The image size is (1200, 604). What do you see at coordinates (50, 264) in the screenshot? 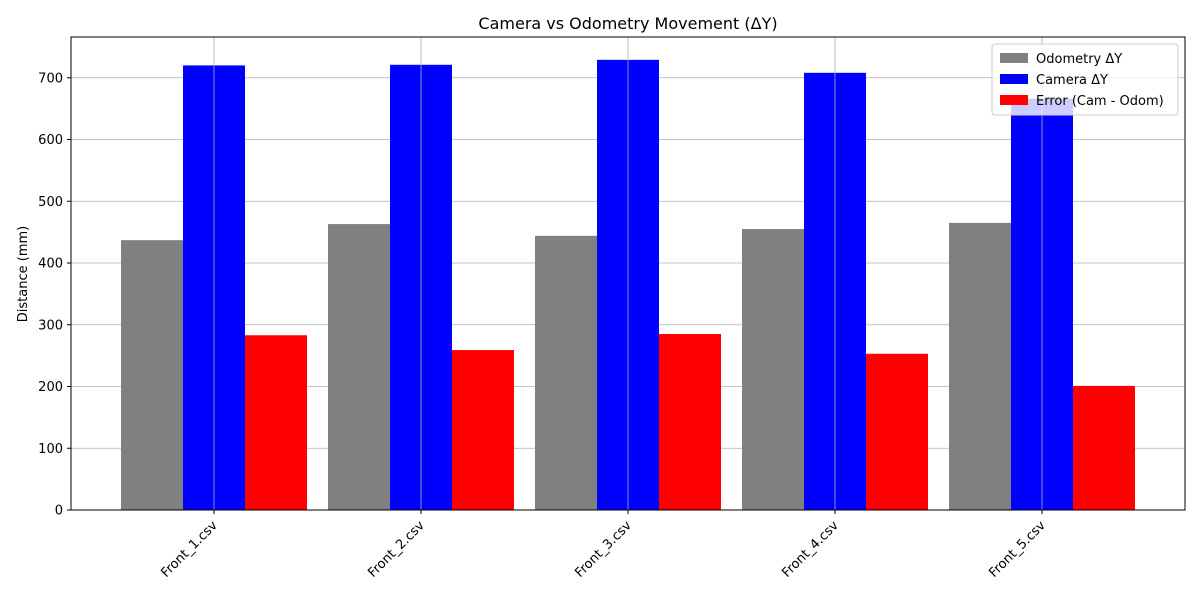
I see `y-tick-label: 400` at bounding box center [50, 264].